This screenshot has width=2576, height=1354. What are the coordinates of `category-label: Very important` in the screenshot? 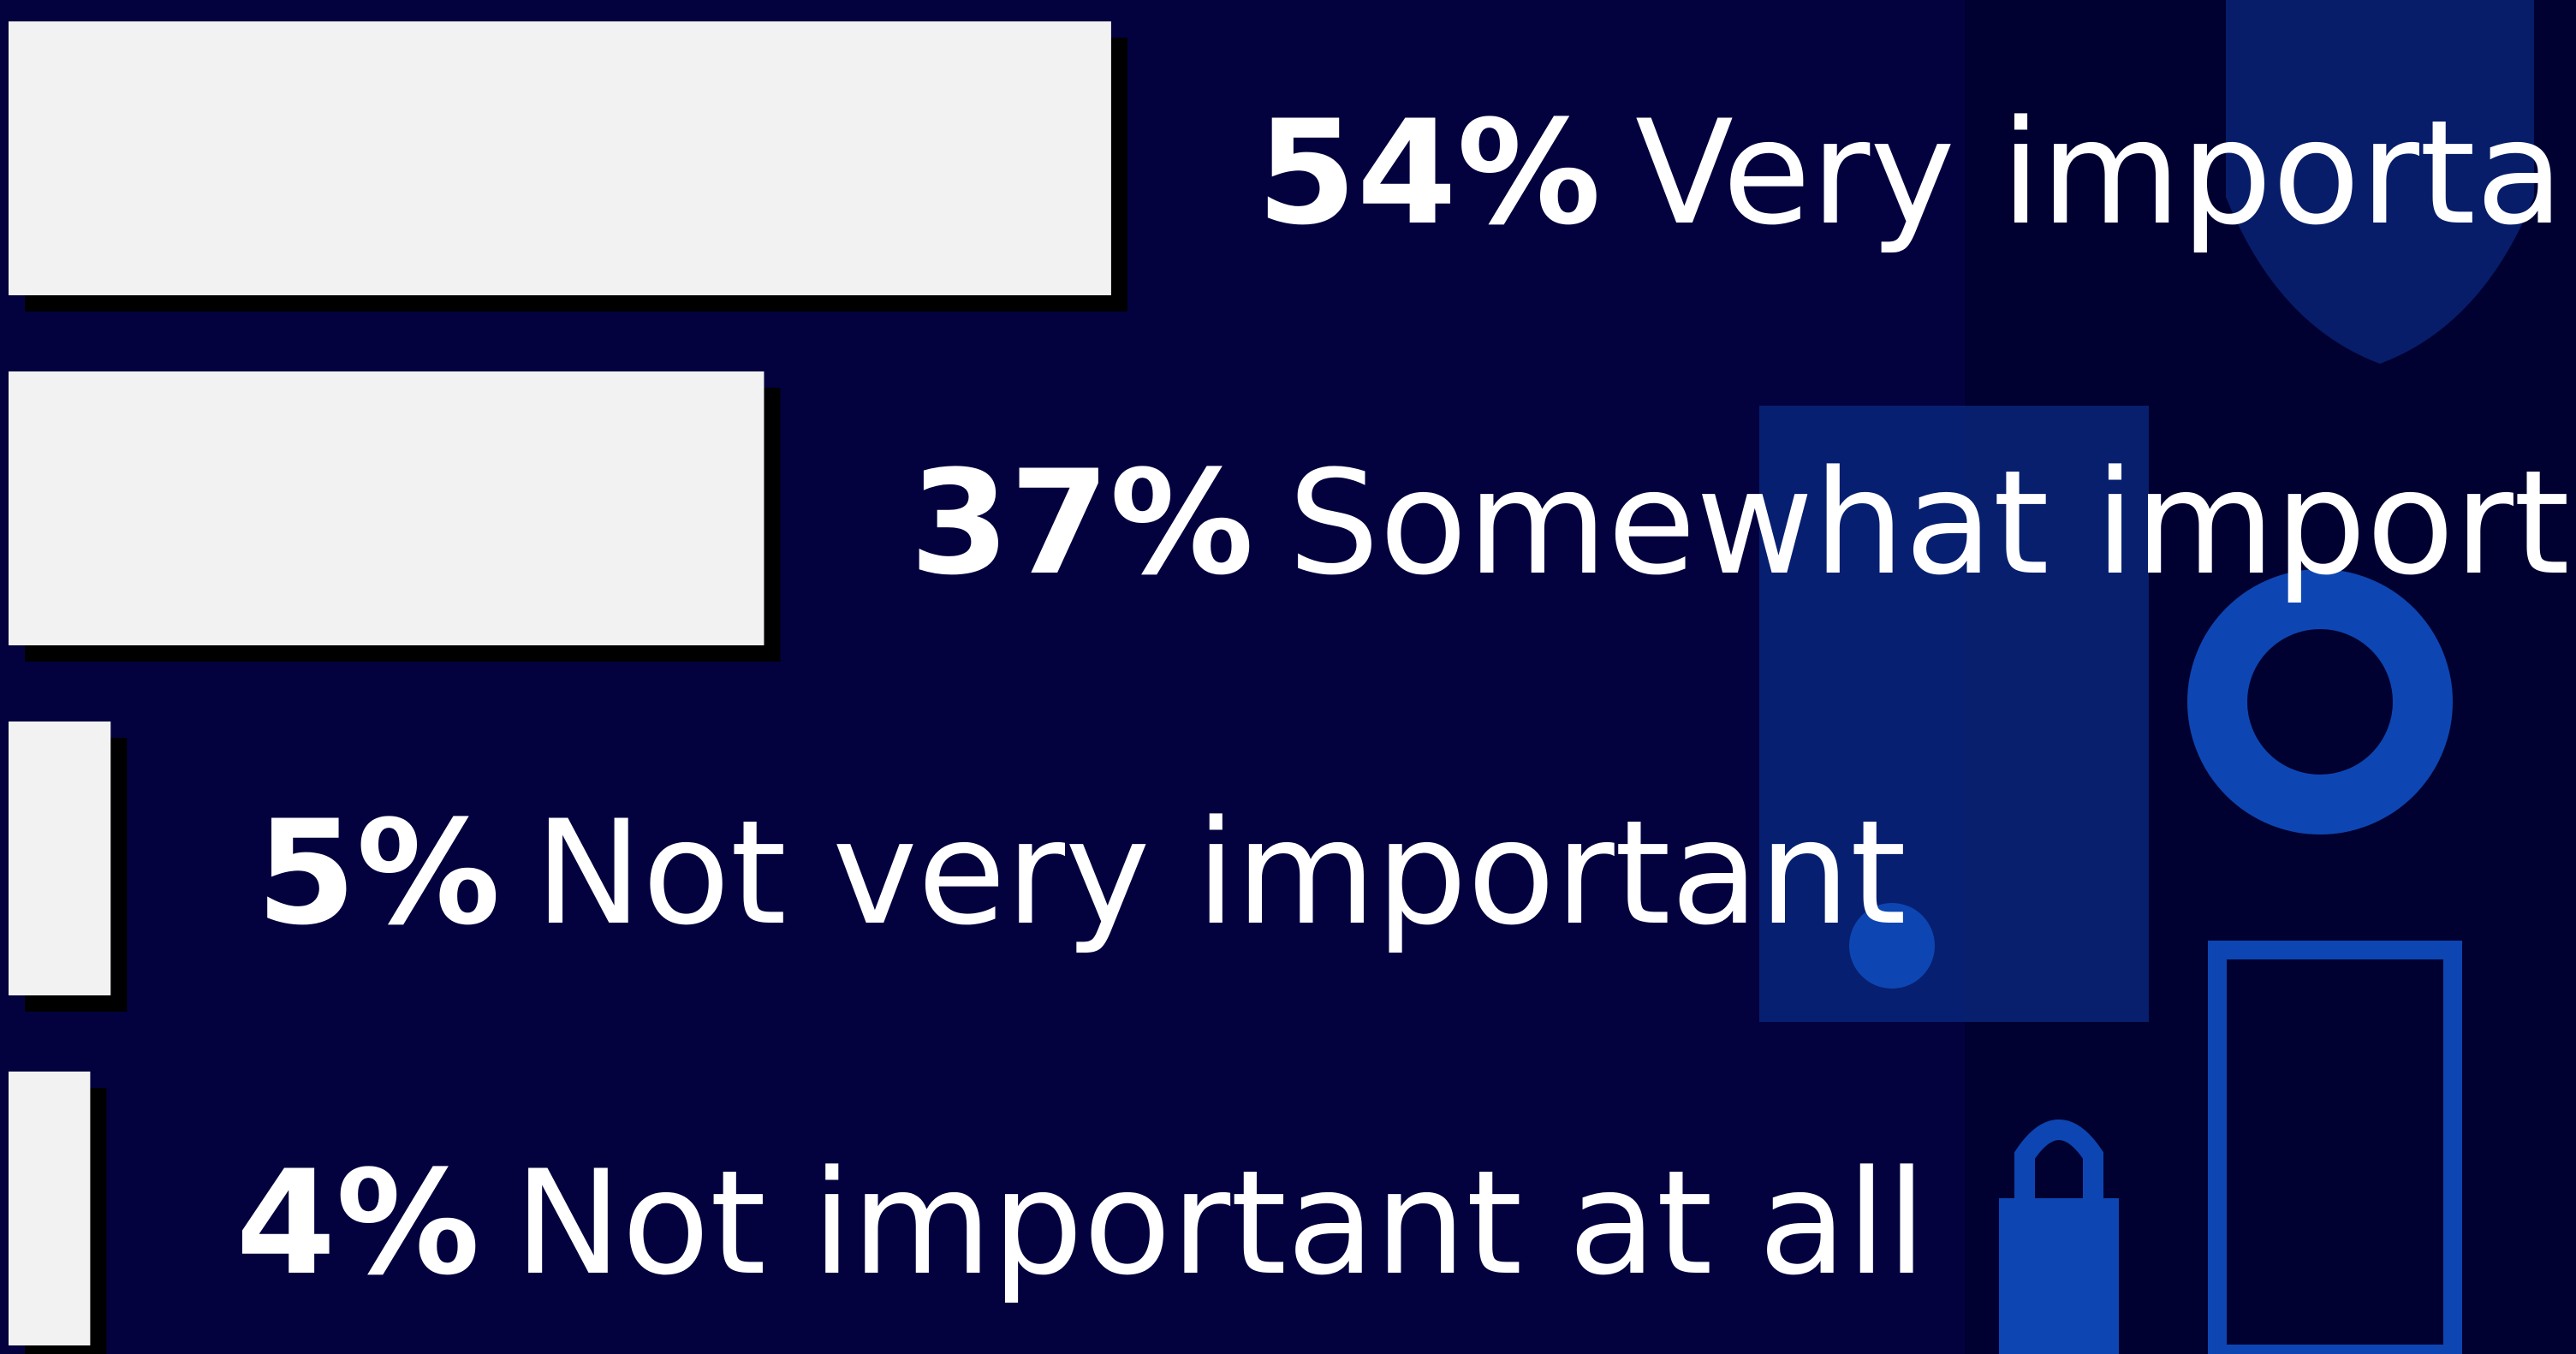 It's located at (2105, 173).